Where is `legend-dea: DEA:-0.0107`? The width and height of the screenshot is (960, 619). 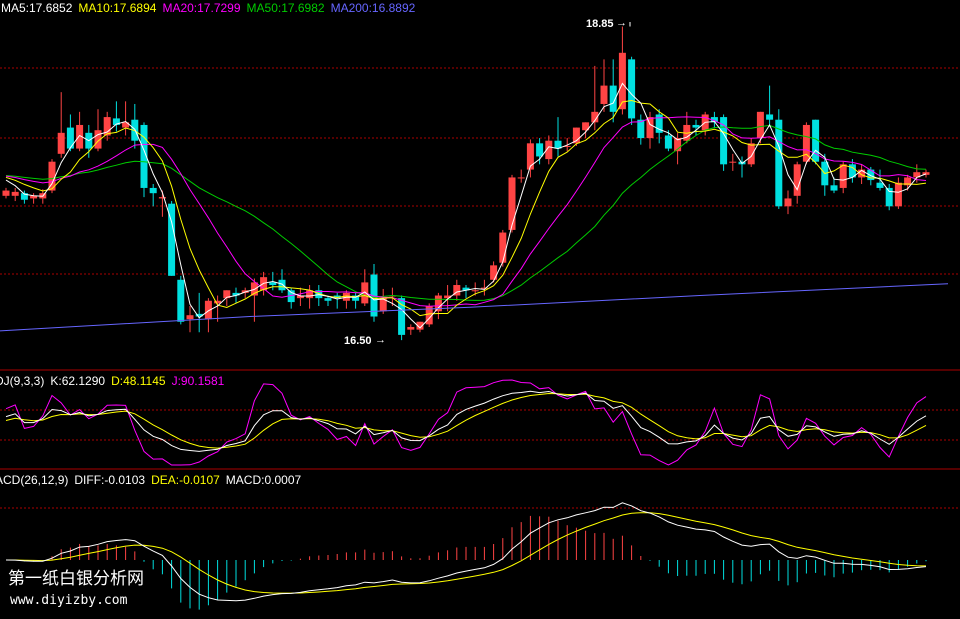
legend-dea: DEA:-0.0107 is located at coordinates (185, 480).